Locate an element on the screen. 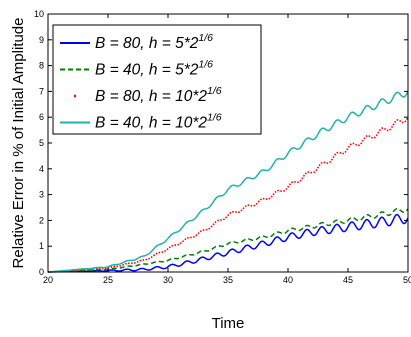  legend-label-1: B = 80, h = 5*21/6 is located at coordinates (154, 42).